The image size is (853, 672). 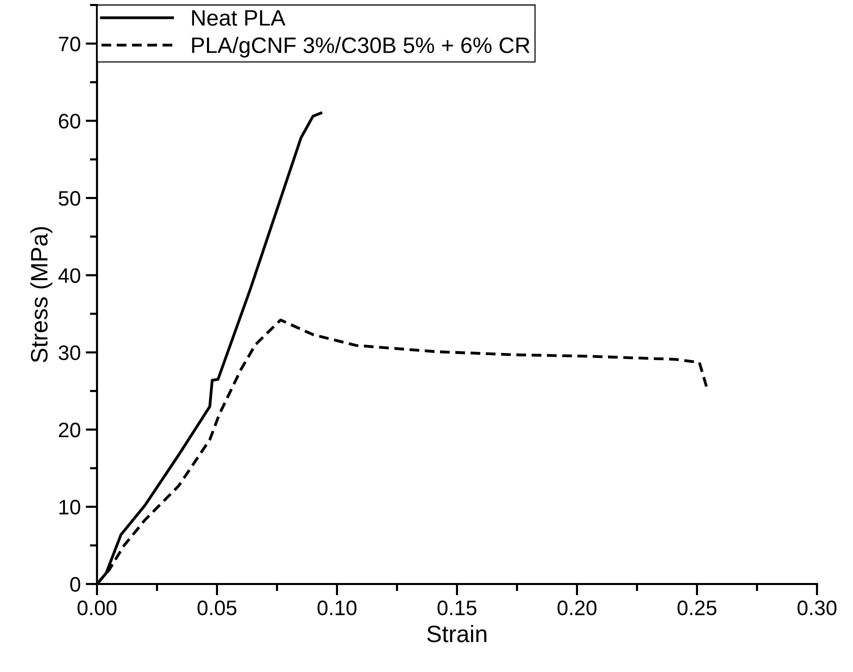 I want to click on y-axis-title: Stress (MPa), so click(x=41, y=294).